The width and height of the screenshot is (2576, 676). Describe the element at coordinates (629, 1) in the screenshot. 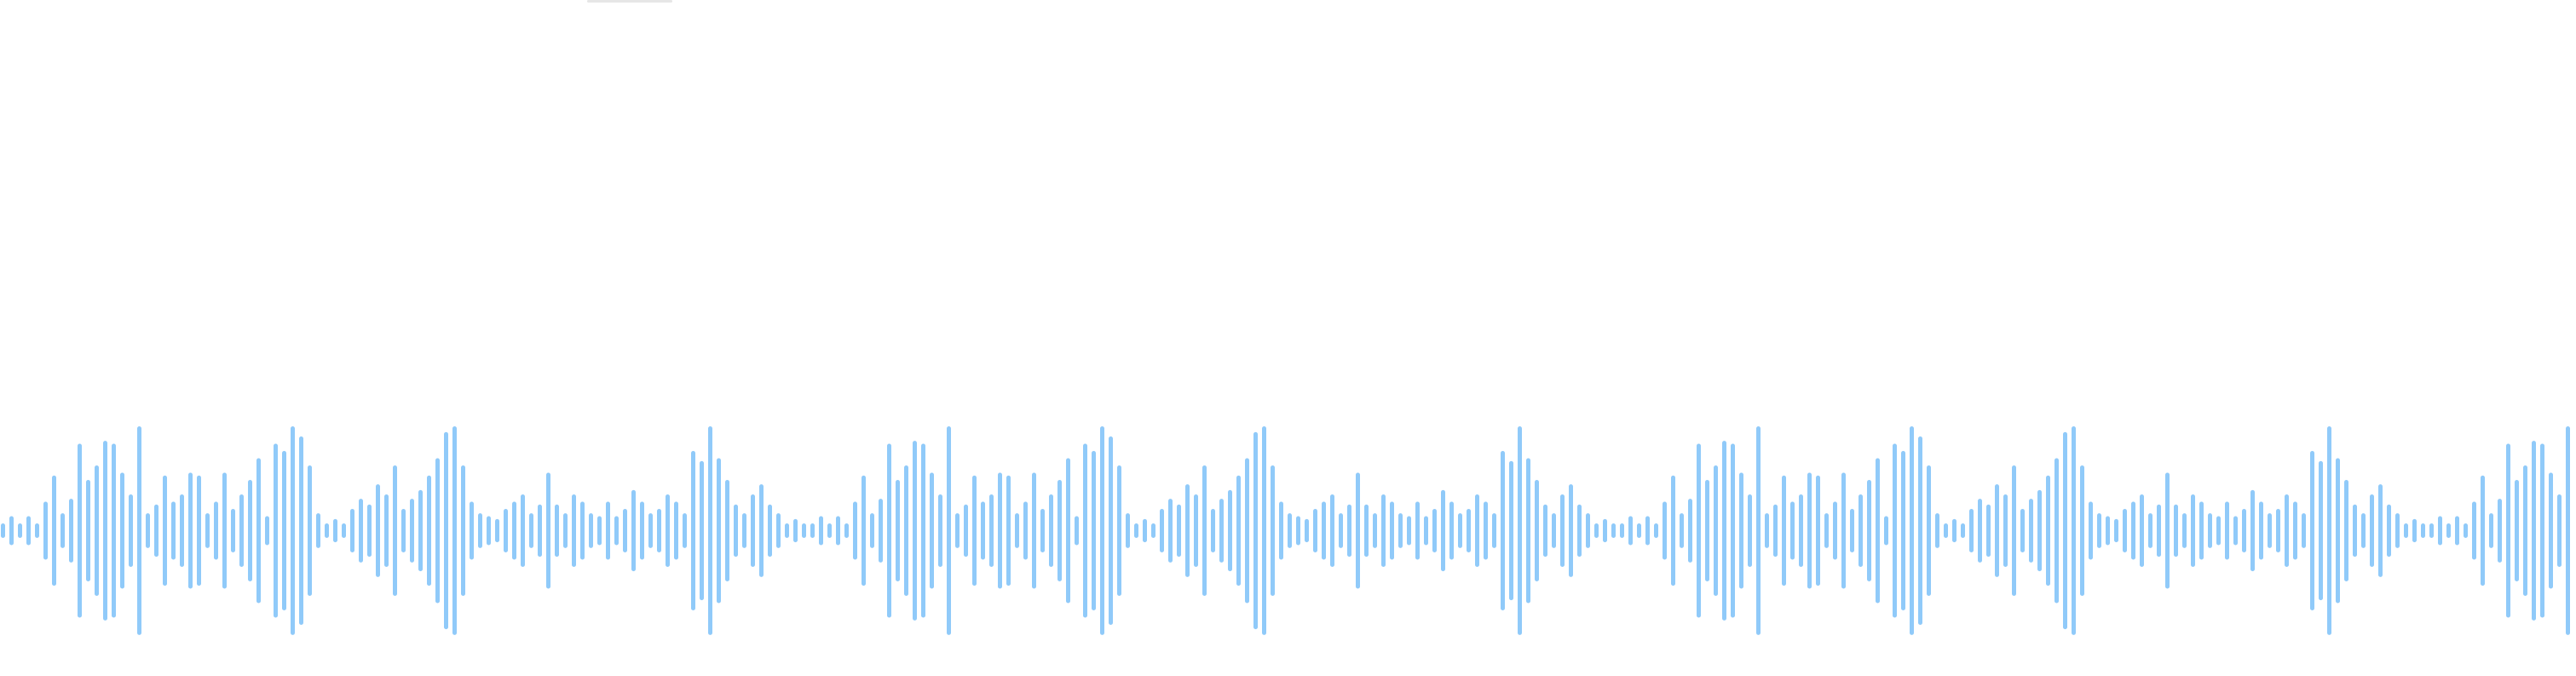

I see `scrub-handle-indicator` at that location.